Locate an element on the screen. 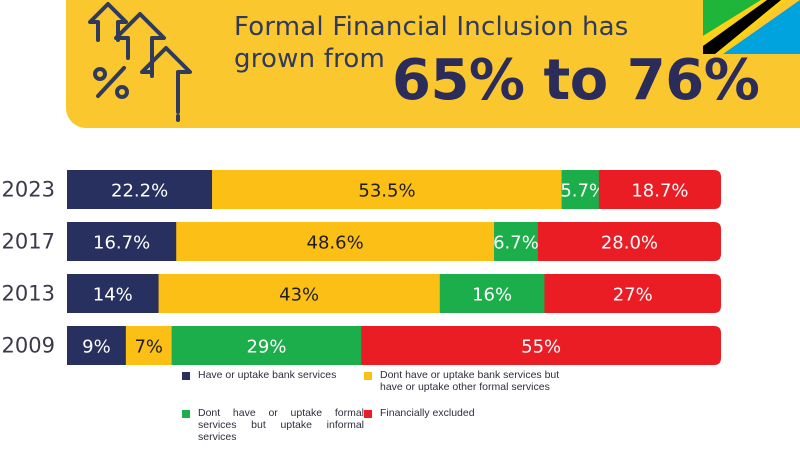 The height and width of the screenshot is (450, 800). bar-label-2023-dont-have-or-uptake-bank: 53.5% is located at coordinates (386, 191).